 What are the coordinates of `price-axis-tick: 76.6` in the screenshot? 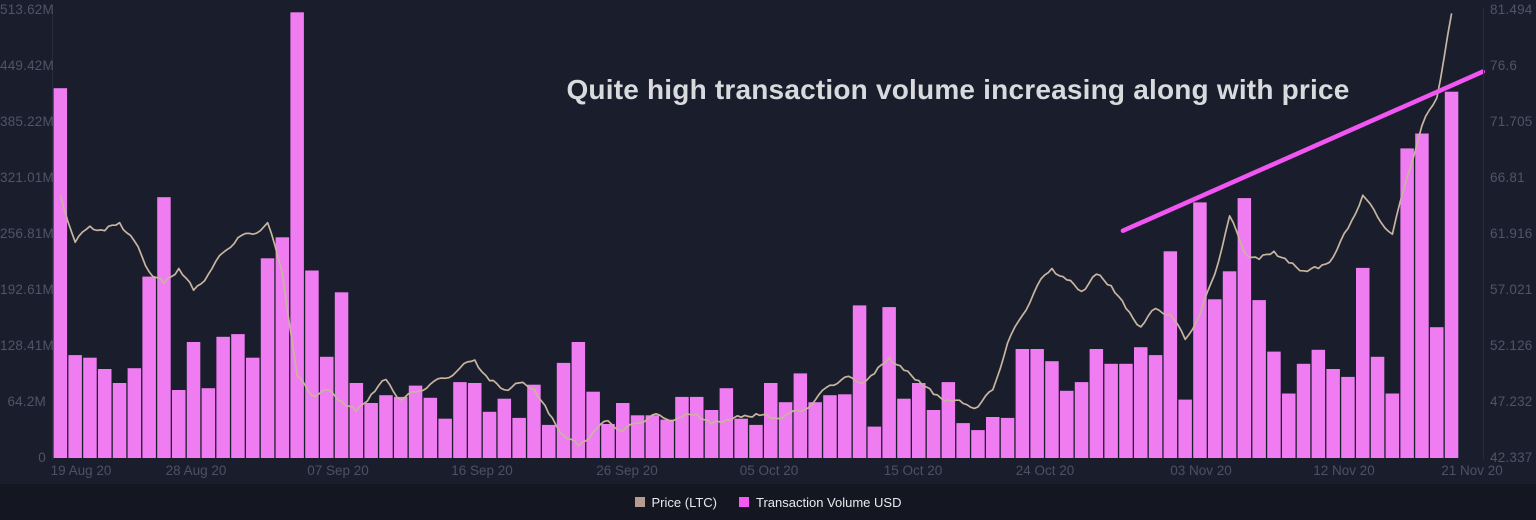 It's located at (1504, 65).